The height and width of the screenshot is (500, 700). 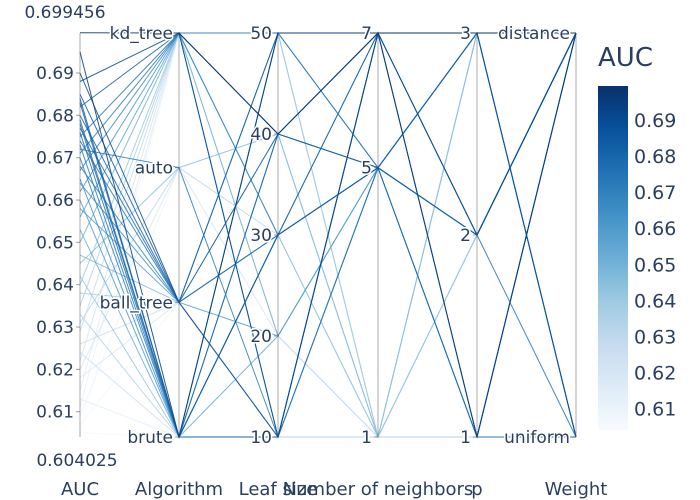 I want to click on tick-label-halo: 5, so click(x=366, y=169).